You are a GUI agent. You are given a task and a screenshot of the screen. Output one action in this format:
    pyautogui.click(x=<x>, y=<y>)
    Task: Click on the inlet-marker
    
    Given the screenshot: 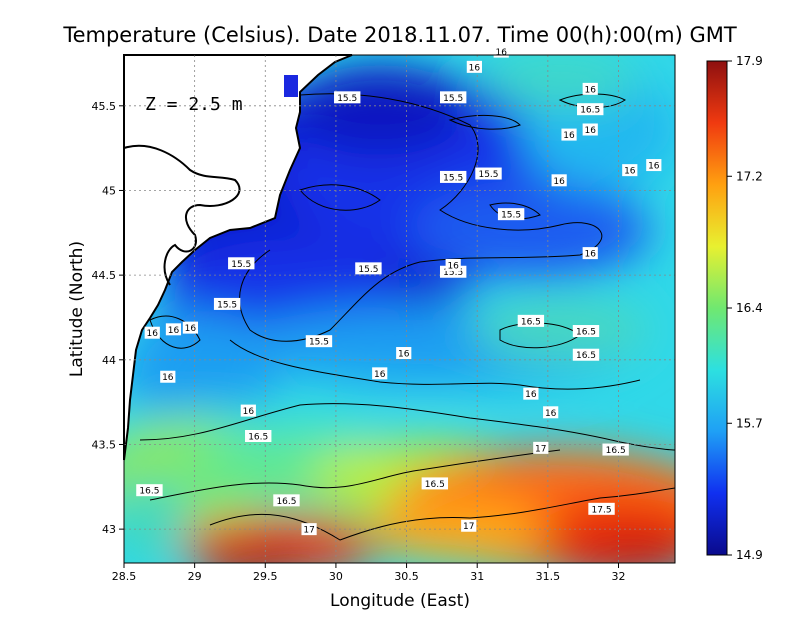 What is the action you would take?
    pyautogui.click(x=291, y=86)
    